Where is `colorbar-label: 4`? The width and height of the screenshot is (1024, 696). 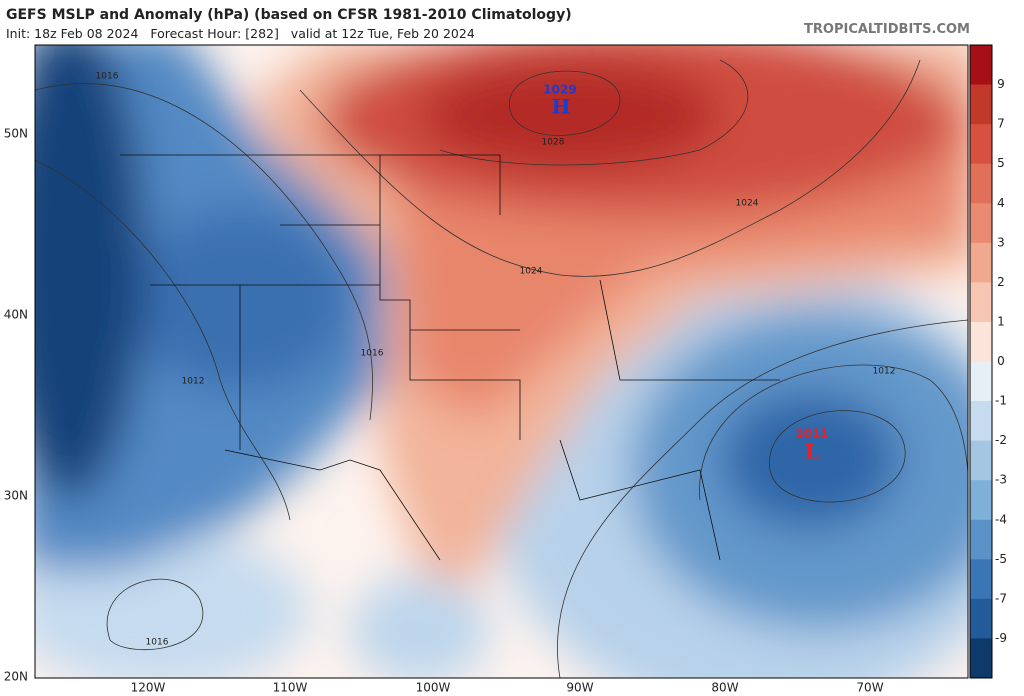
colorbar-label: 4 is located at coordinates (1001, 203).